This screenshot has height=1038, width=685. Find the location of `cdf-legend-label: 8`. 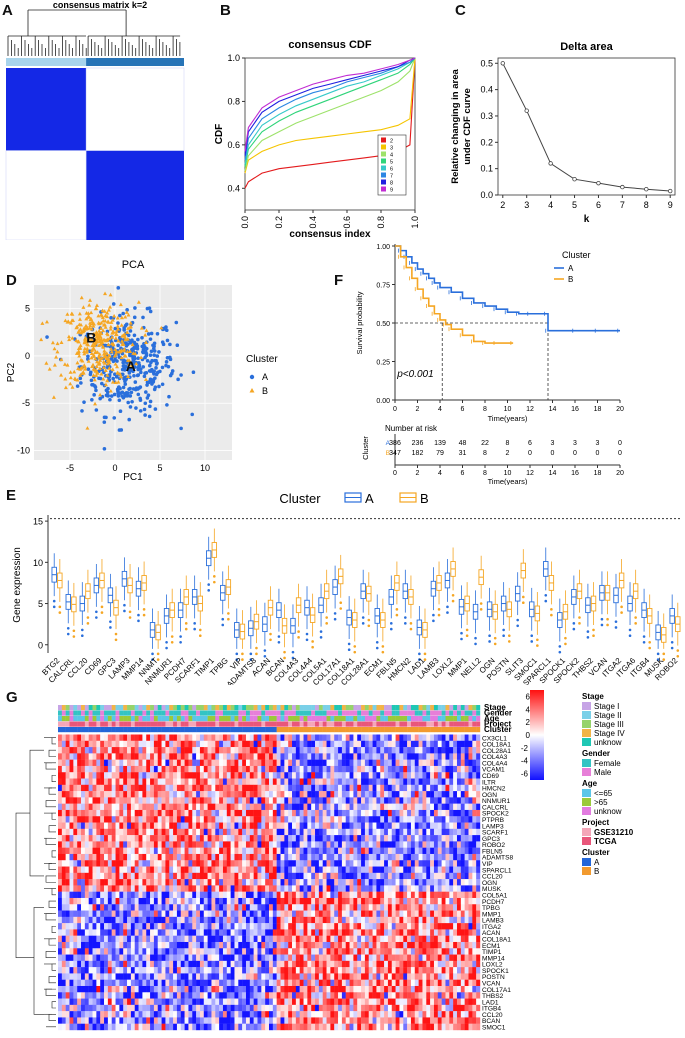

cdf-legend-label: 8 is located at coordinates (391, 184).